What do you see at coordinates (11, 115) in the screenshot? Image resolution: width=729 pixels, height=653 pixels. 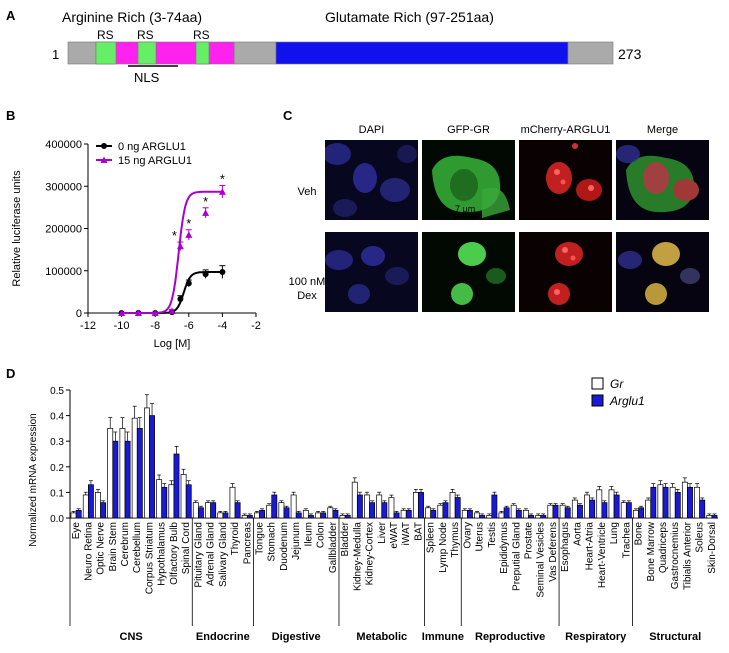 I see `panel-label-b: B` at bounding box center [11, 115].